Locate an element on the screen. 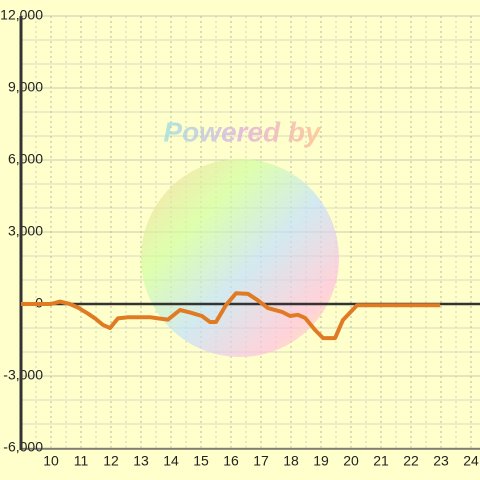 This screenshot has height=480, width=480. x-tick-label: 15 is located at coordinates (201, 461).